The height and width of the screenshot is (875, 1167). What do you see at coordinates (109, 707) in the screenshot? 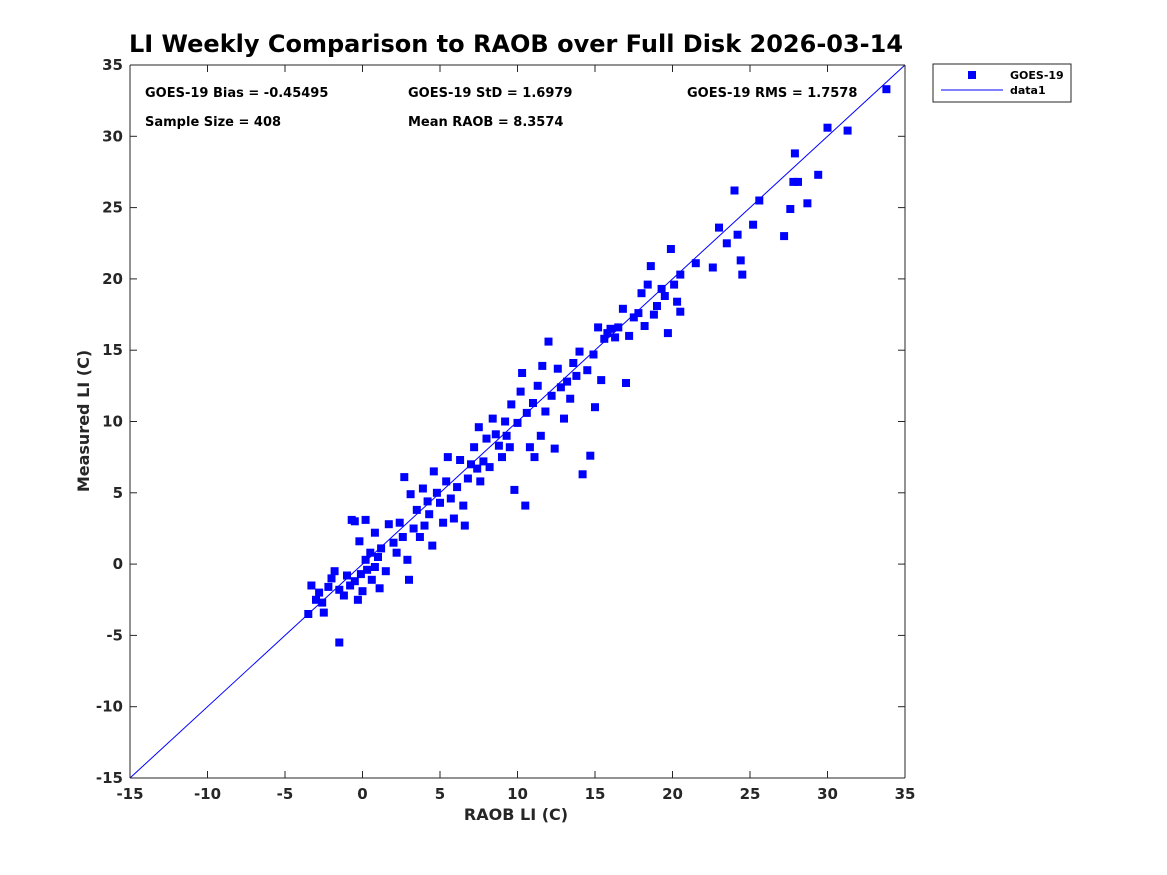
I see `y-tick-label: -10` at bounding box center [109, 707].